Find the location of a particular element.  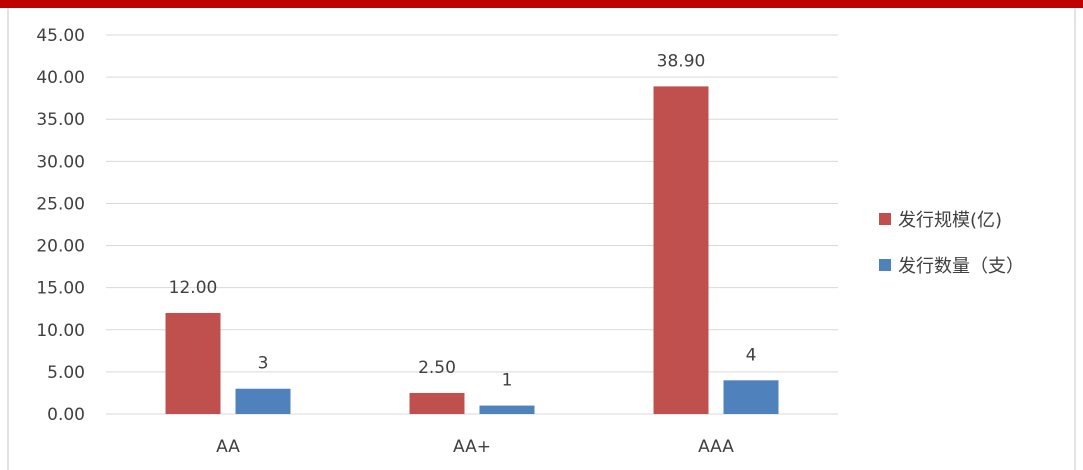

x-axis-ticks: AA AA+ AAA is located at coordinates (475, 447).